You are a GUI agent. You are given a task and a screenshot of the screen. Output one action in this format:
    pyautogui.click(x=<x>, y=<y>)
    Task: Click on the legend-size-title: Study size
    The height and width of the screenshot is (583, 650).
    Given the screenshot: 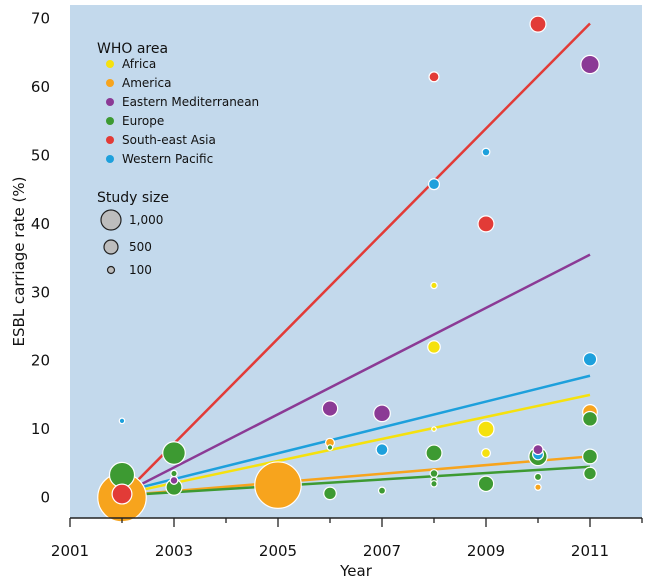 What is the action you would take?
    pyautogui.click(x=133, y=198)
    